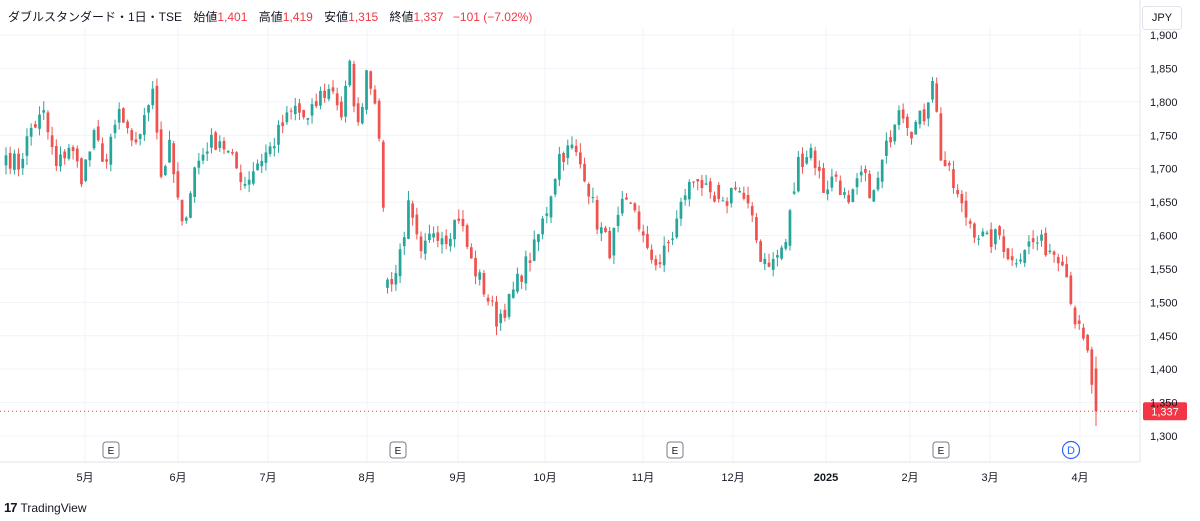 The image size is (1200, 521). I want to click on y-tick-label: 1,350, so click(1164, 404).